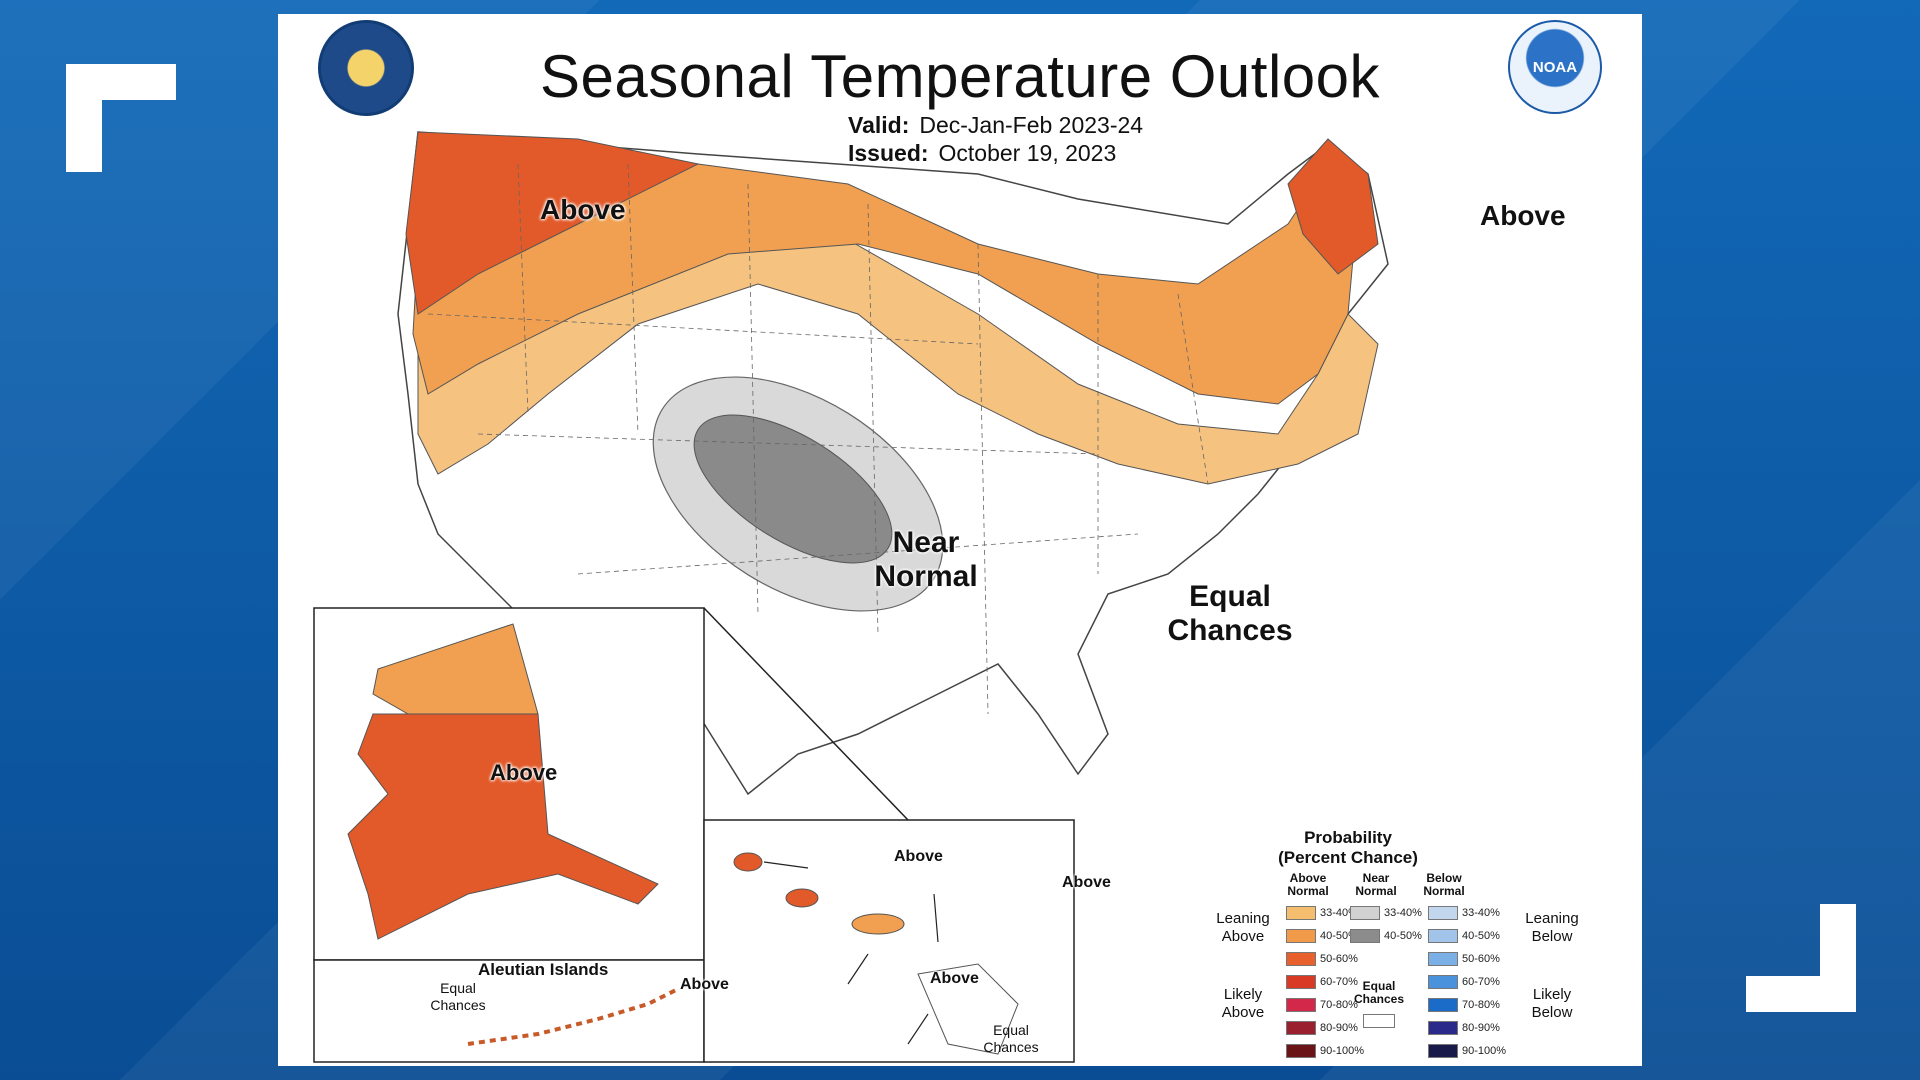 This screenshot has width=1920, height=1080. I want to click on page-title: Seasonal Temperature Outlook, so click(960, 76).